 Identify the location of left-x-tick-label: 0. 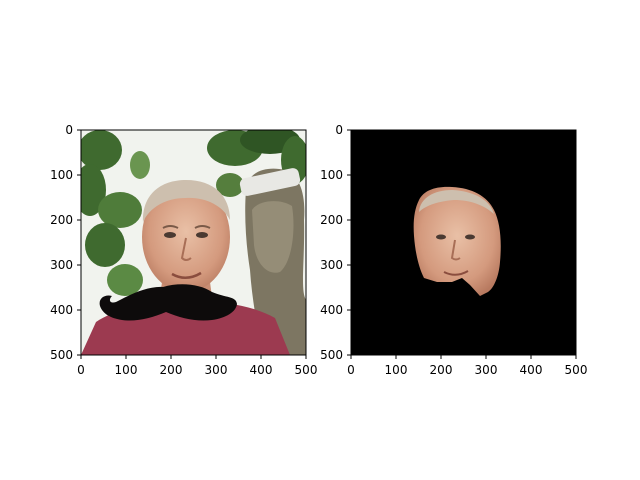
(81, 370).